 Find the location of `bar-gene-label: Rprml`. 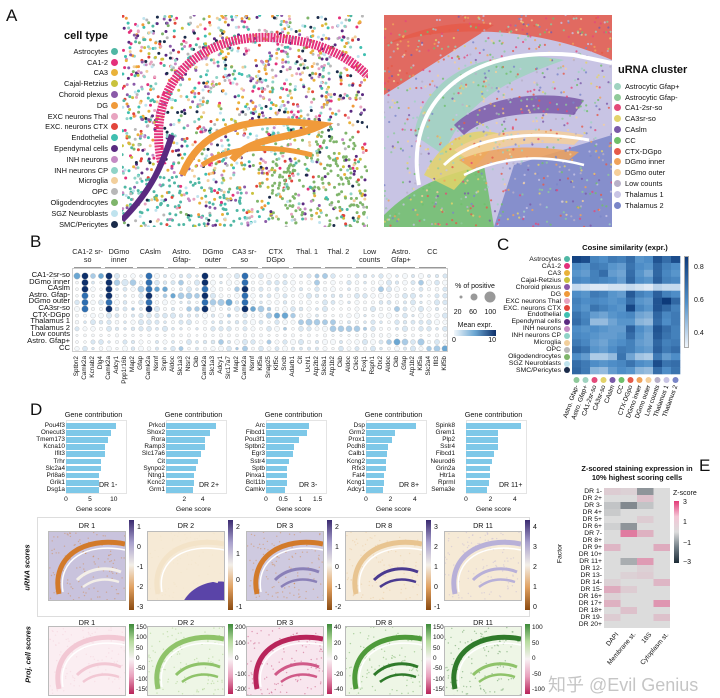

bar-gene-label: Rprml is located at coordinates (446, 482).